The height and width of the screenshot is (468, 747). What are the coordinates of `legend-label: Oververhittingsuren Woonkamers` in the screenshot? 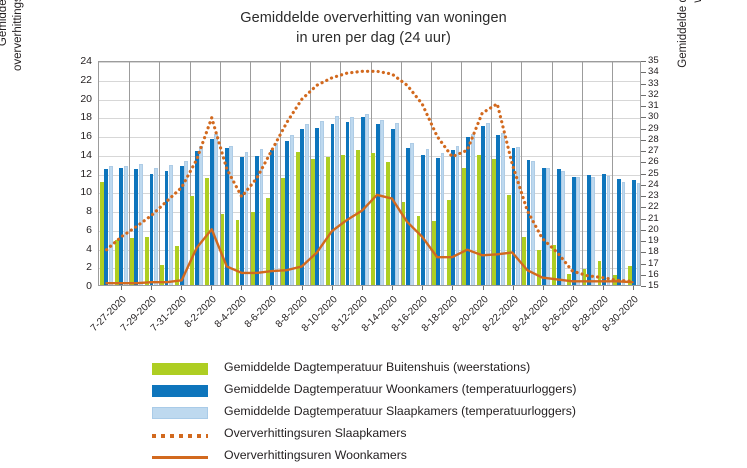 It's located at (315, 455).